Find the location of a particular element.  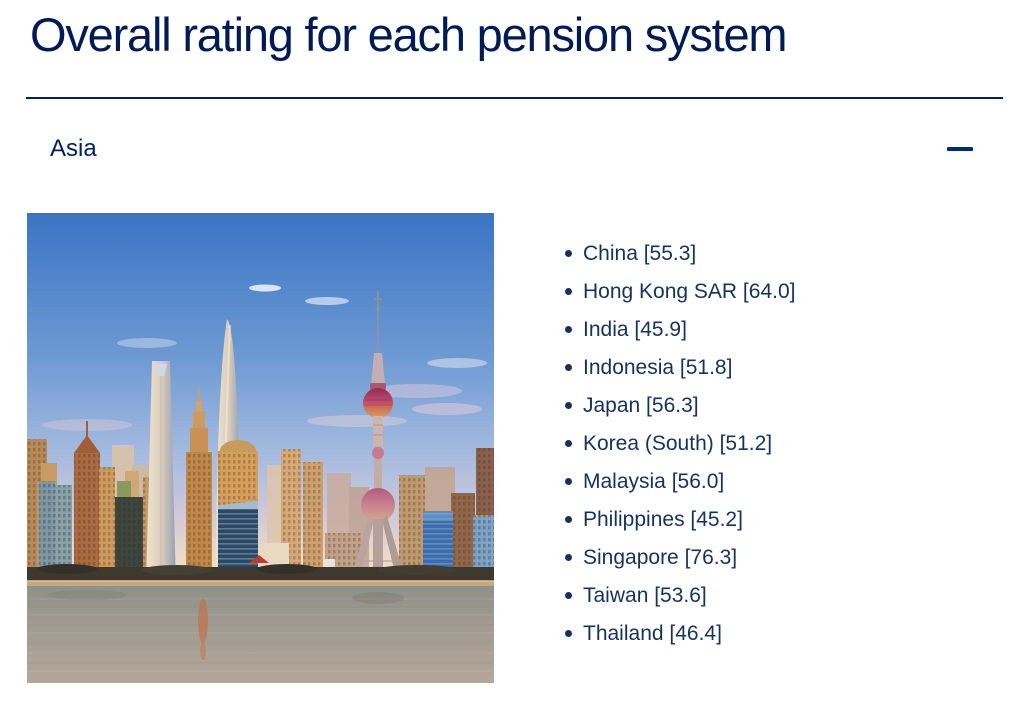

list-item: Korea (South) [51.2] is located at coordinates (680, 444).